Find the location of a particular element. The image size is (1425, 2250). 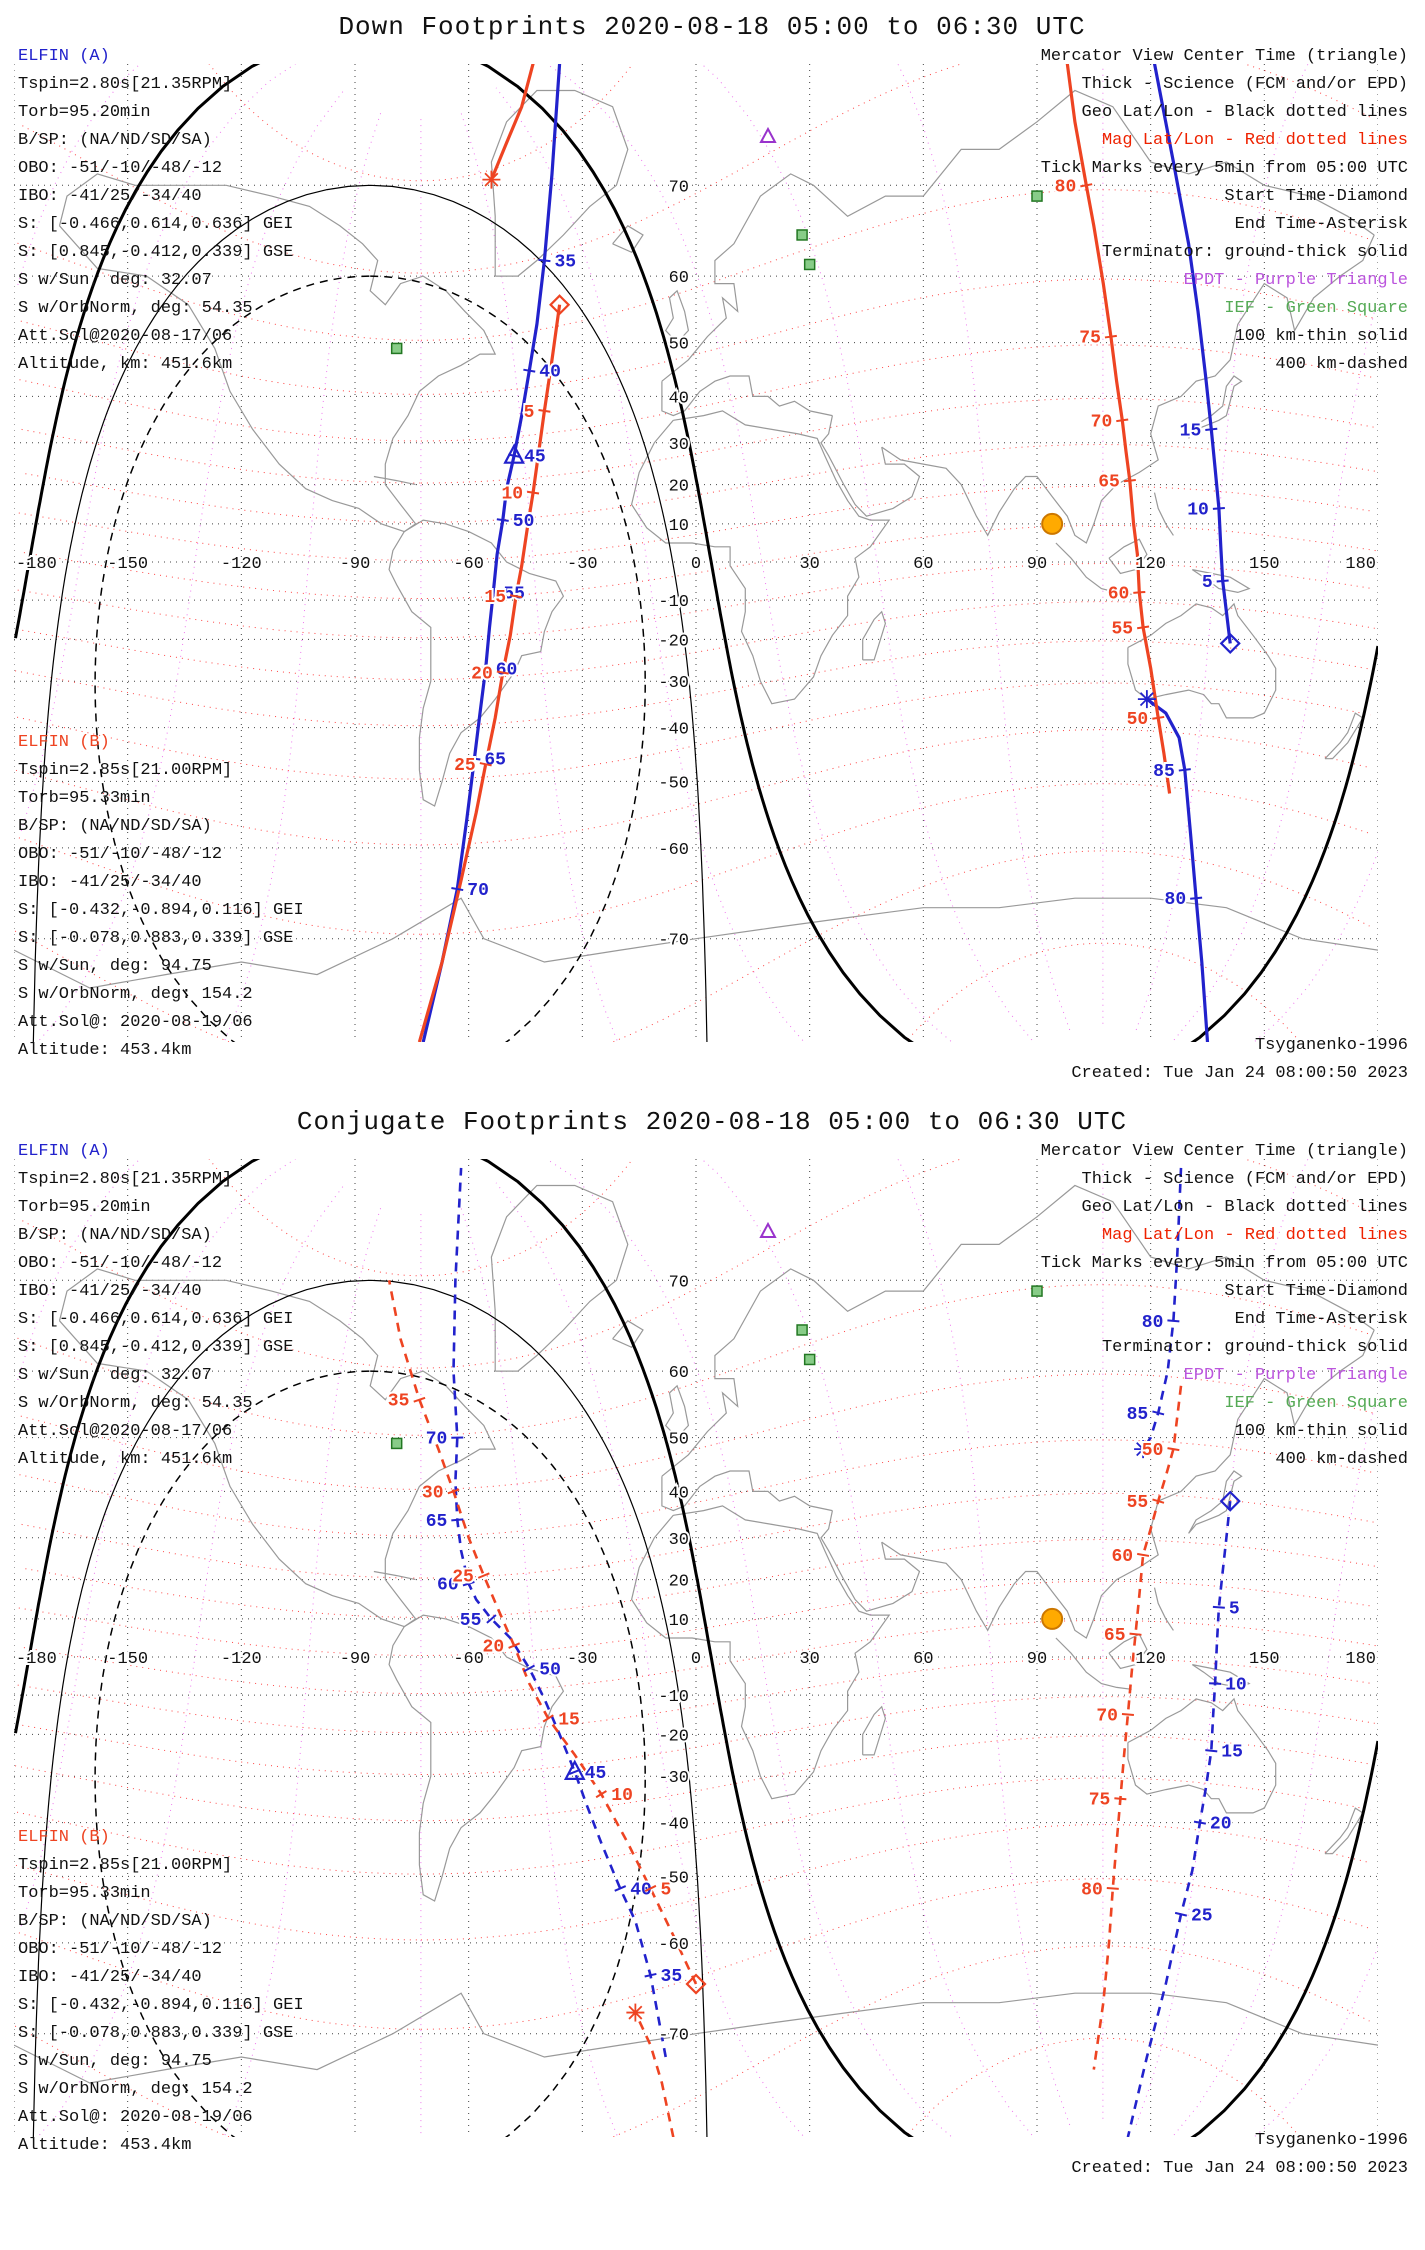

time-tick-label: 45 is located at coordinates (535, 458).